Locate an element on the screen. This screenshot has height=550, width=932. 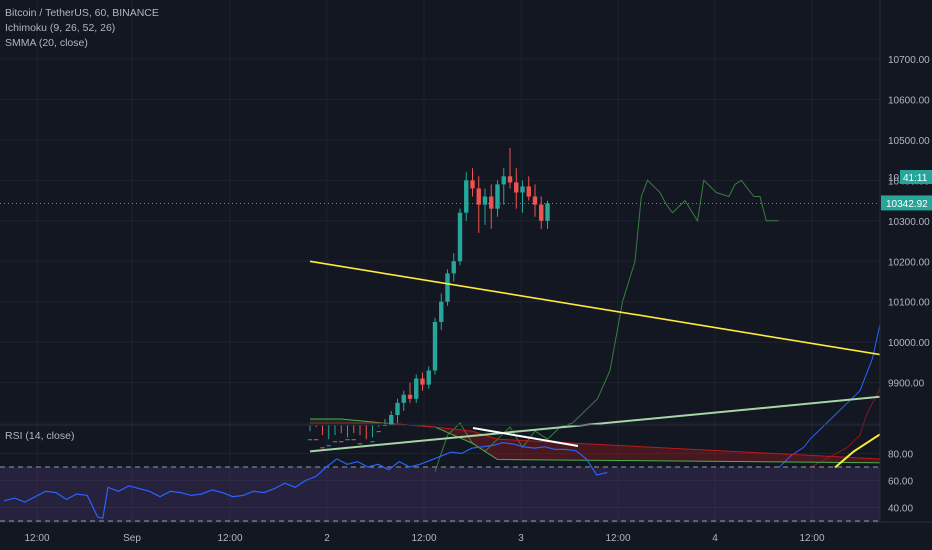
rsi-divergence-line is located at coordinates (525, 437).